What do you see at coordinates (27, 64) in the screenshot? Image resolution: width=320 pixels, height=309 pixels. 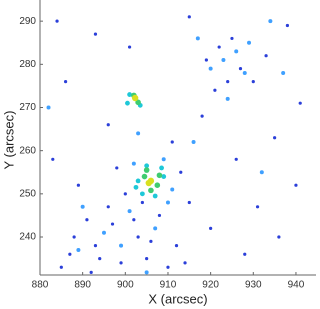 I see `y-tick-label: 280` at bounding box center [27, 64].